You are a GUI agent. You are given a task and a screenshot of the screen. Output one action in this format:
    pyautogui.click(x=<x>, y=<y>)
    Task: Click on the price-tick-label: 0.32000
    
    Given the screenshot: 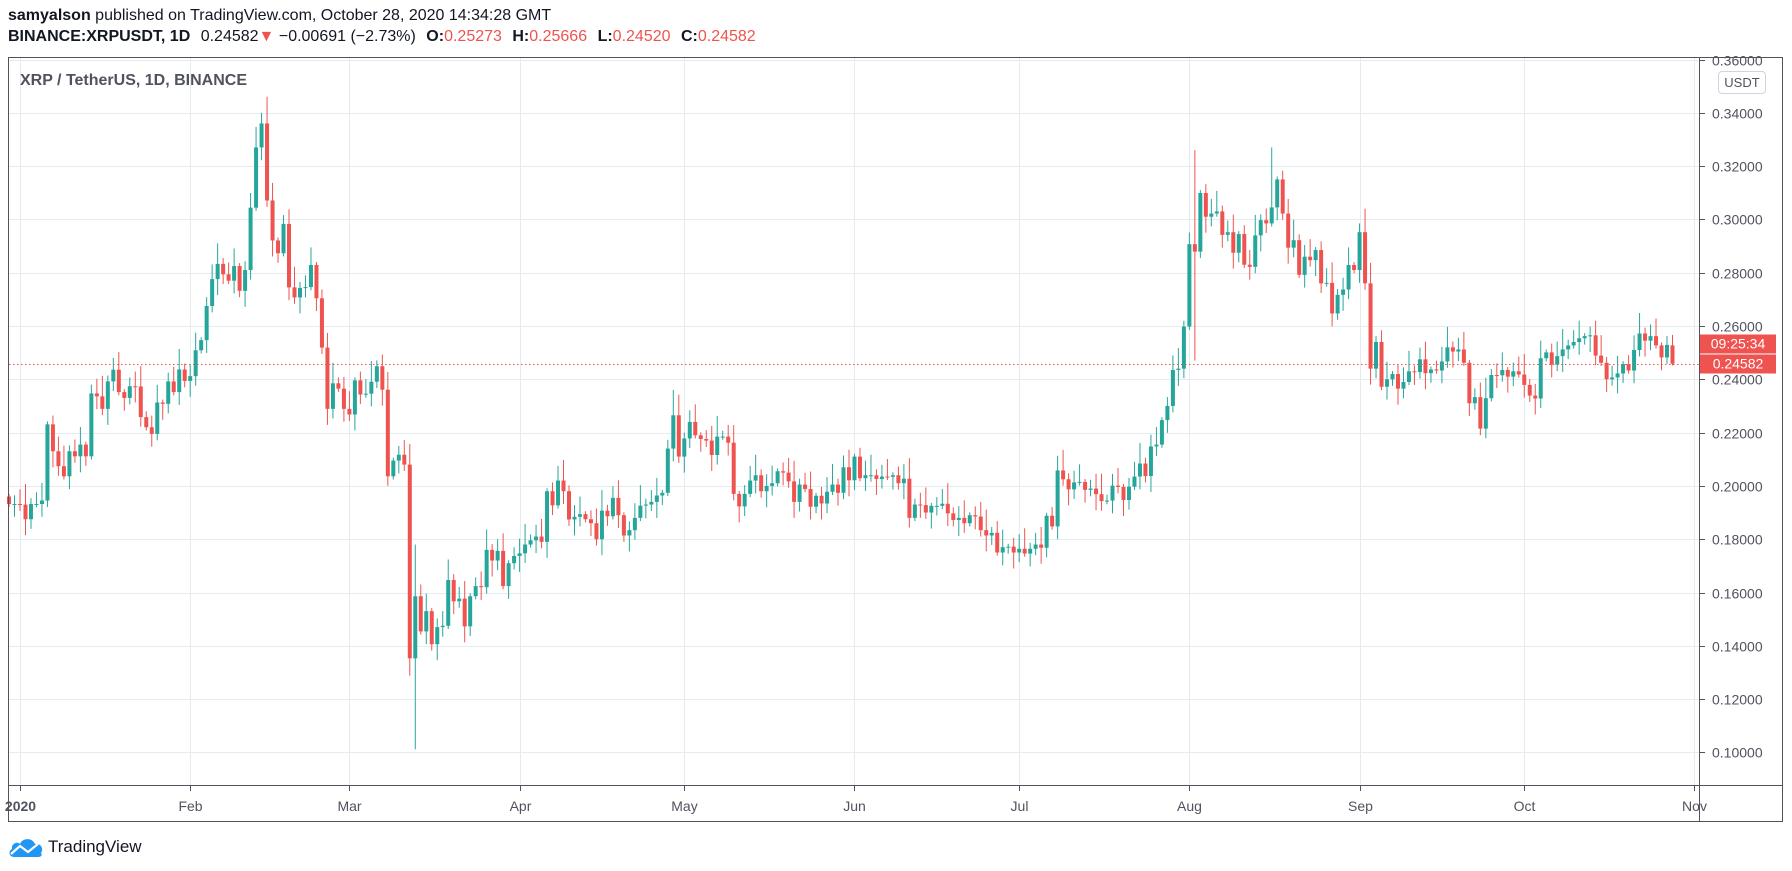 What is the action you would take?
    pyautogui.click(x=1737, y=167)
    